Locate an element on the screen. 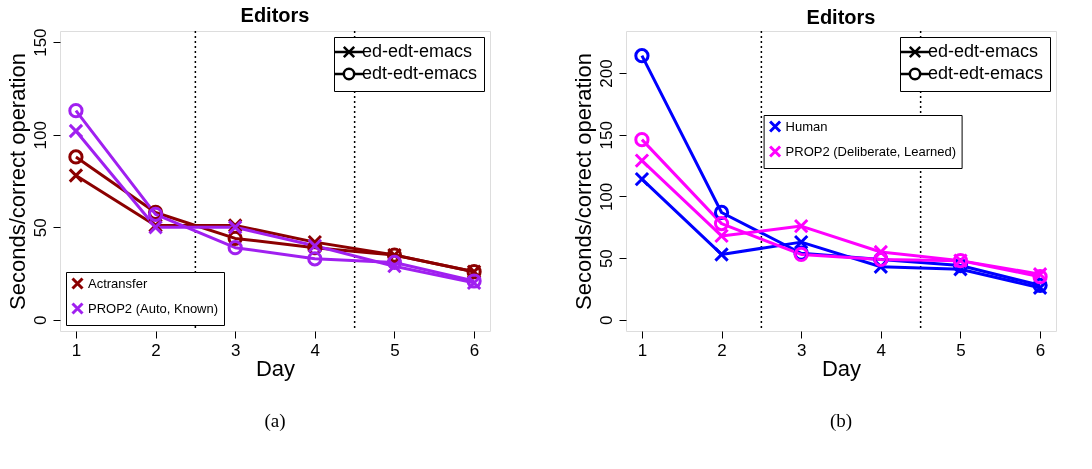 Image resolution: width=1092 pixels, height=469 pixels. text: (b) is located at coordinates (841, 421).